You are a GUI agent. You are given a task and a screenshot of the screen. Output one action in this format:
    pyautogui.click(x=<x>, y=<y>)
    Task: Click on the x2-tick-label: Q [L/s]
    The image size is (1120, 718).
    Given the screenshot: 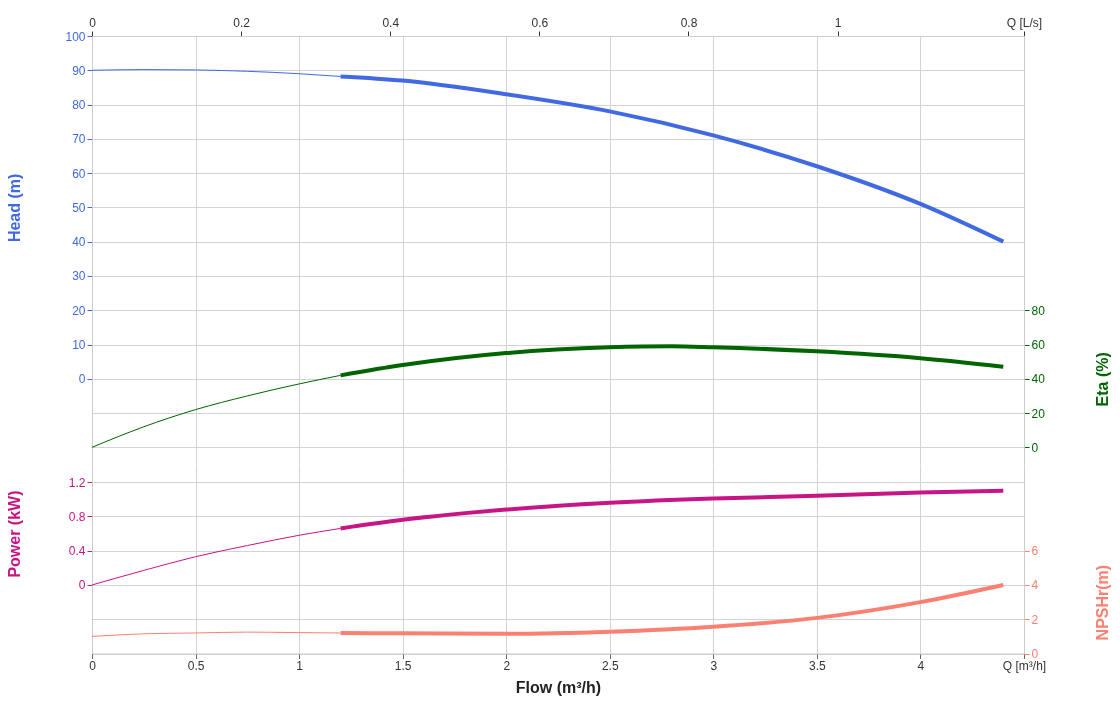 What is the action you would take?
    pyautogui.click(x=1024, y=22)
    